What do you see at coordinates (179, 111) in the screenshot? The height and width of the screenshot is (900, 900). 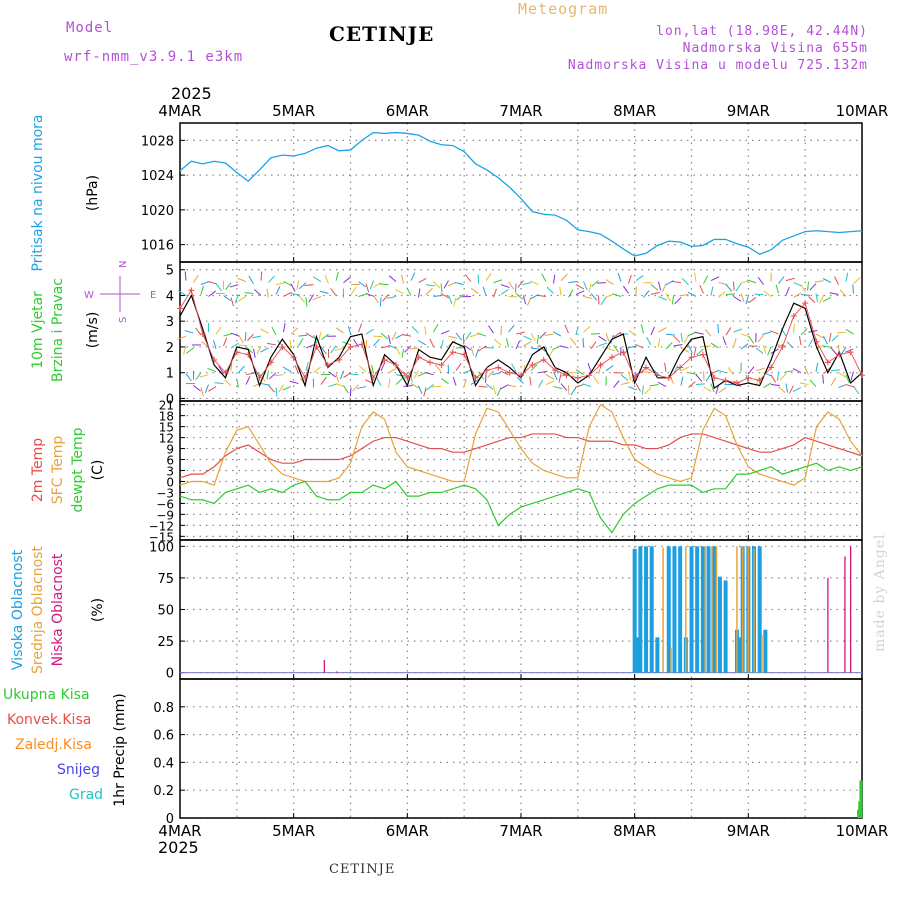 I see `x-tick-label-top: 4MAR` at bounding box center [179, 111].